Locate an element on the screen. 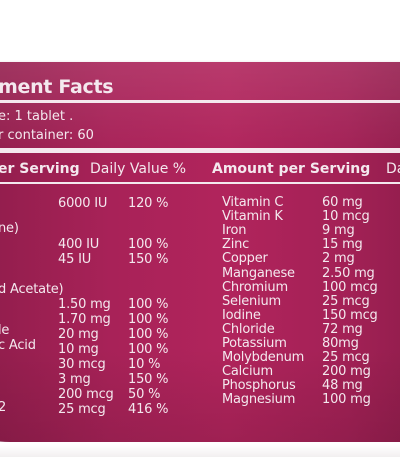 The height and width of the screenshot is (457, 400). left-fragment: ne) is located at coordinates (9, 228).